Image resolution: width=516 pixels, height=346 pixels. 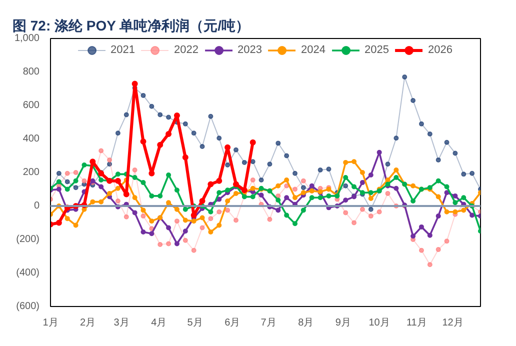 I want to click on y-tick-label: 600, so click(x=31, y=105).